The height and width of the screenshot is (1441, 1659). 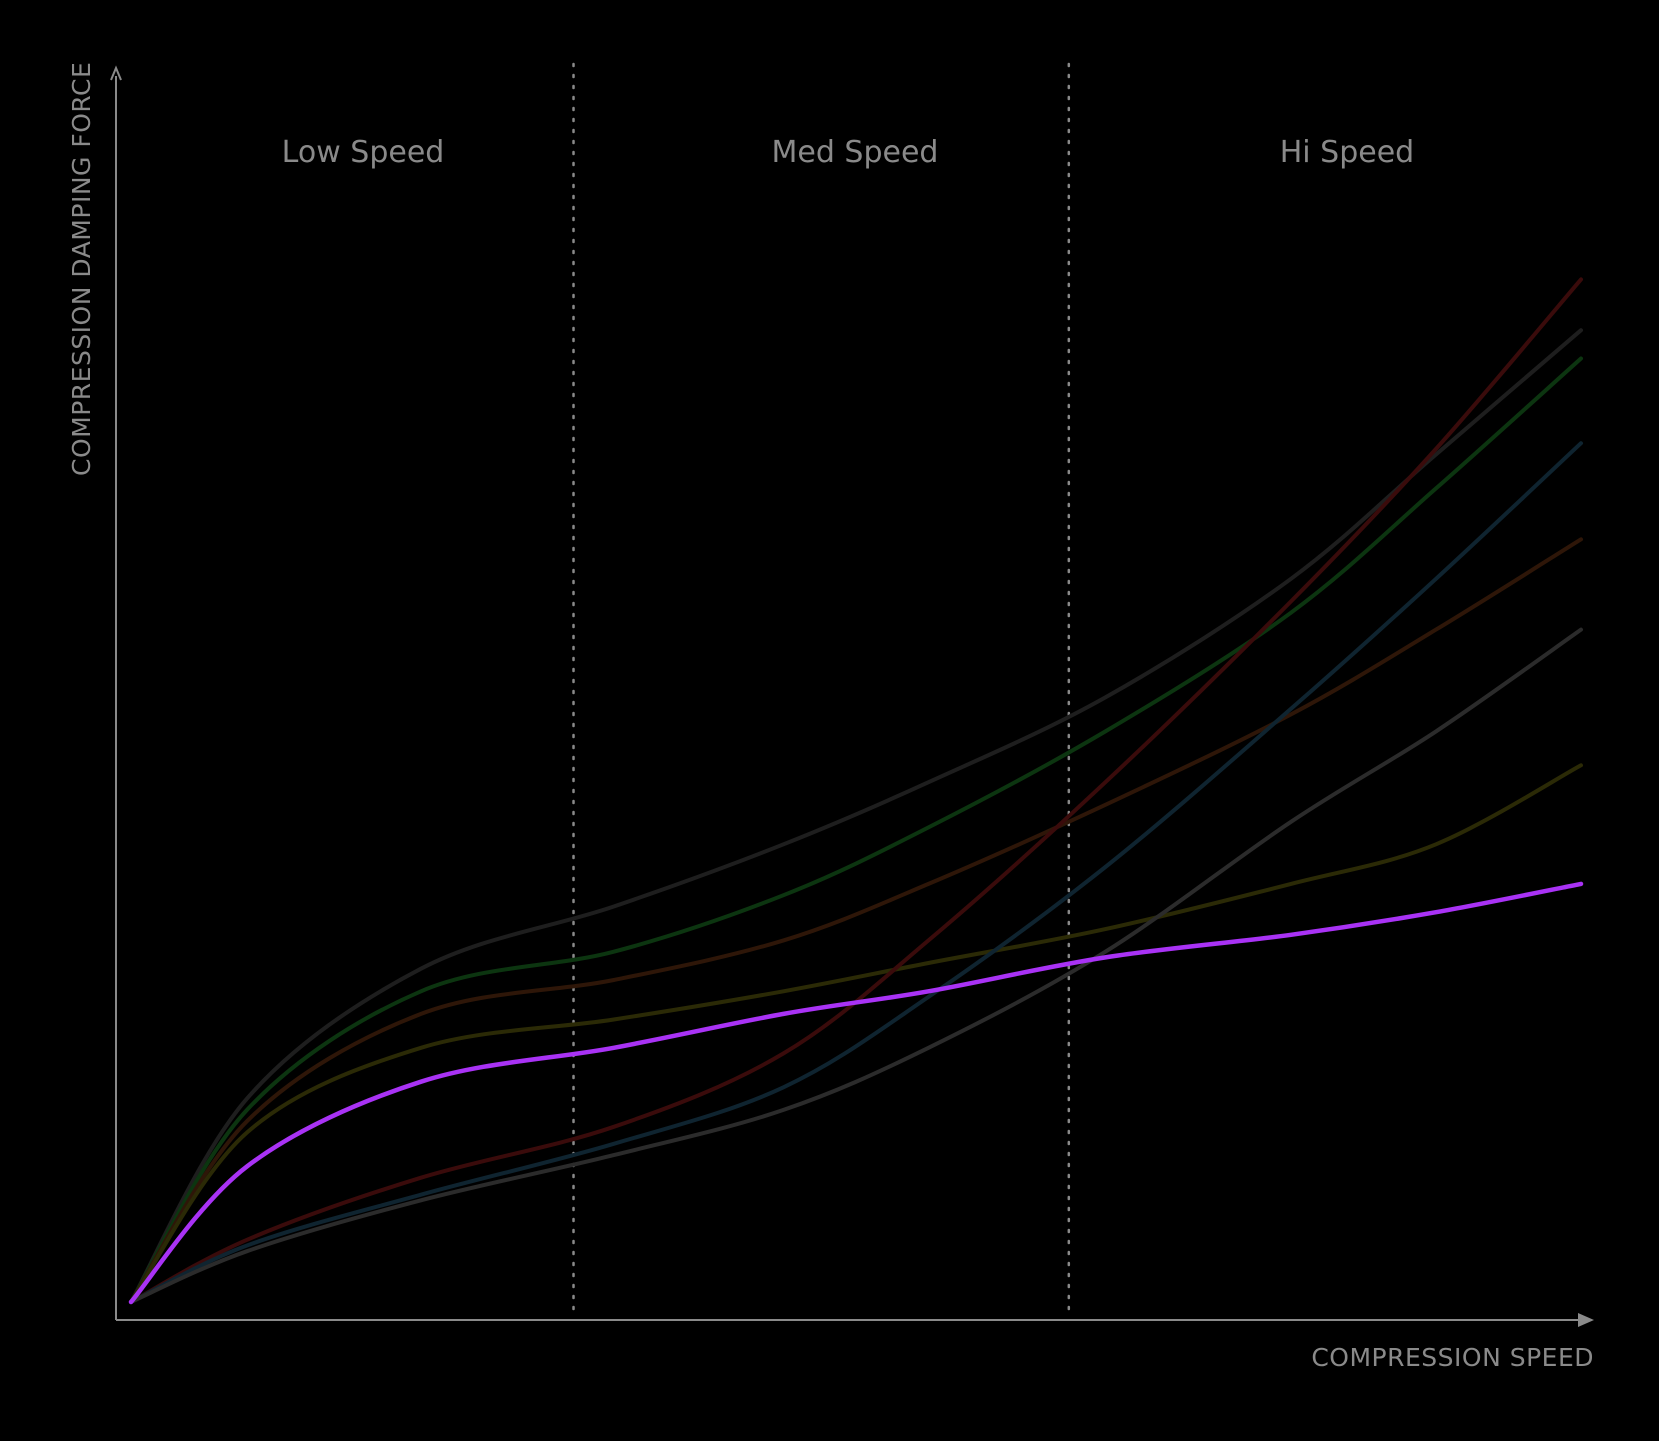 What do you see at coordinates (1347, 152) in the screenshot?
I see `zone-label-hi: Hi Speed` at bounding box center [1347, 152].